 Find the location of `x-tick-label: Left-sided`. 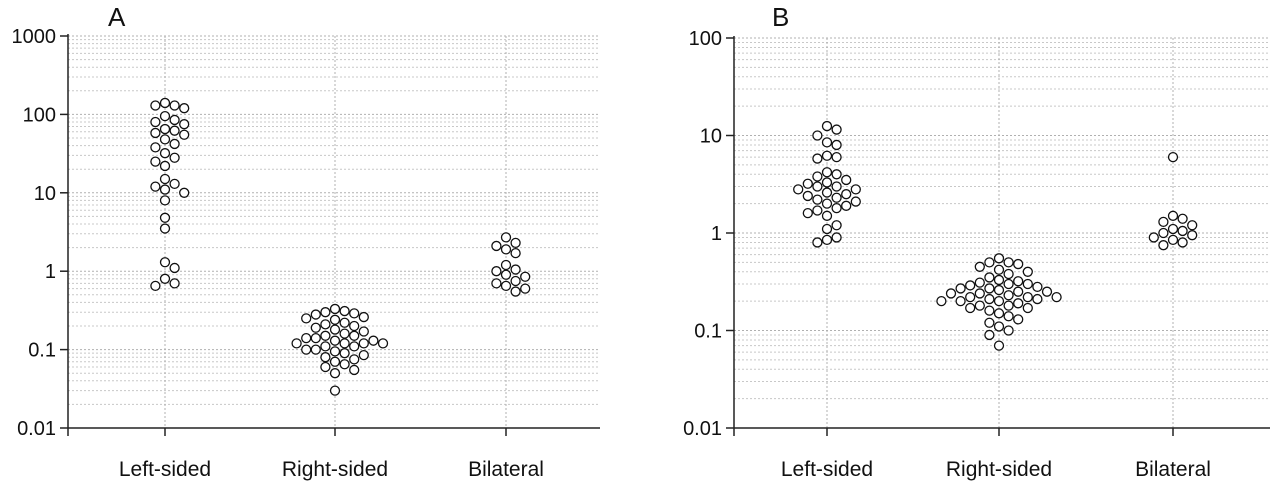

x-tick-label: Left-sided is located at coordinates (827, 469).